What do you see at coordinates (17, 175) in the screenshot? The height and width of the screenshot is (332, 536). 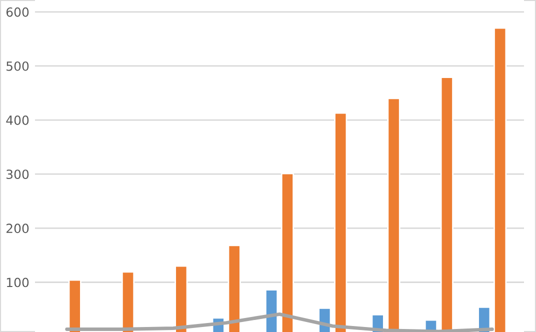 I see `y-tick-label: 300` at bounding box center [17, 175].